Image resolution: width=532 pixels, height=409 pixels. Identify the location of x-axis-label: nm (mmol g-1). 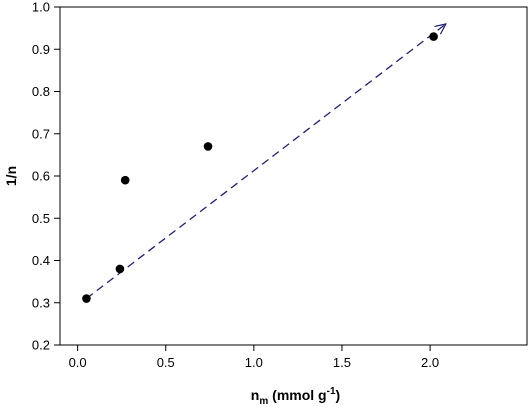
(295, 396).